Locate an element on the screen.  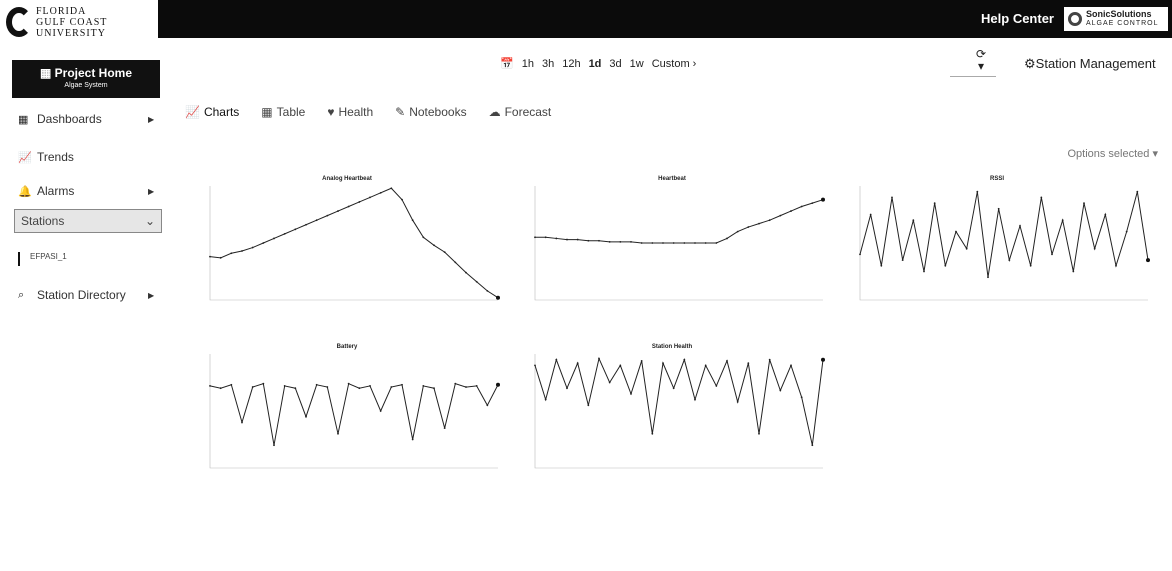
station-management-button: ⚙Station Management is located at coordinates (1090, 64).